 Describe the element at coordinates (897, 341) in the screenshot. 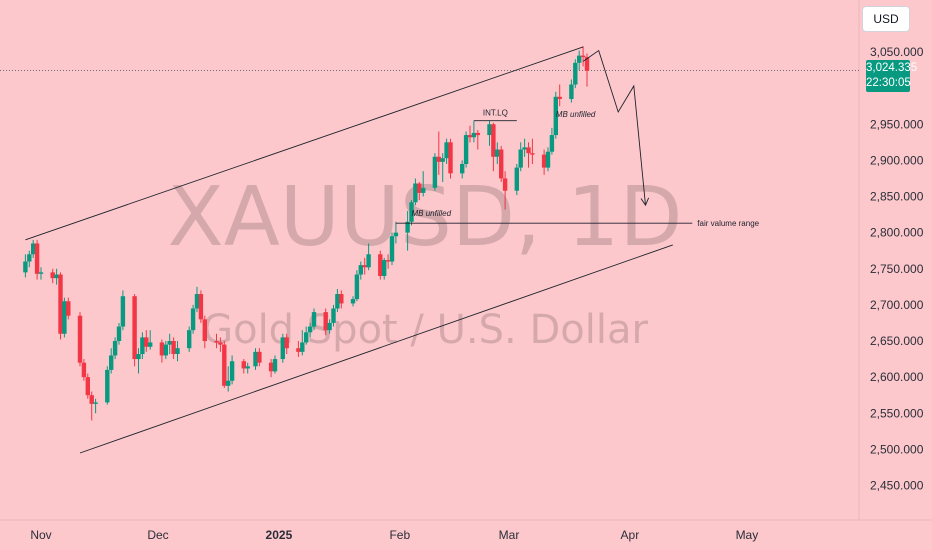

I see `price-tick-label: 2,650.000` at that location.